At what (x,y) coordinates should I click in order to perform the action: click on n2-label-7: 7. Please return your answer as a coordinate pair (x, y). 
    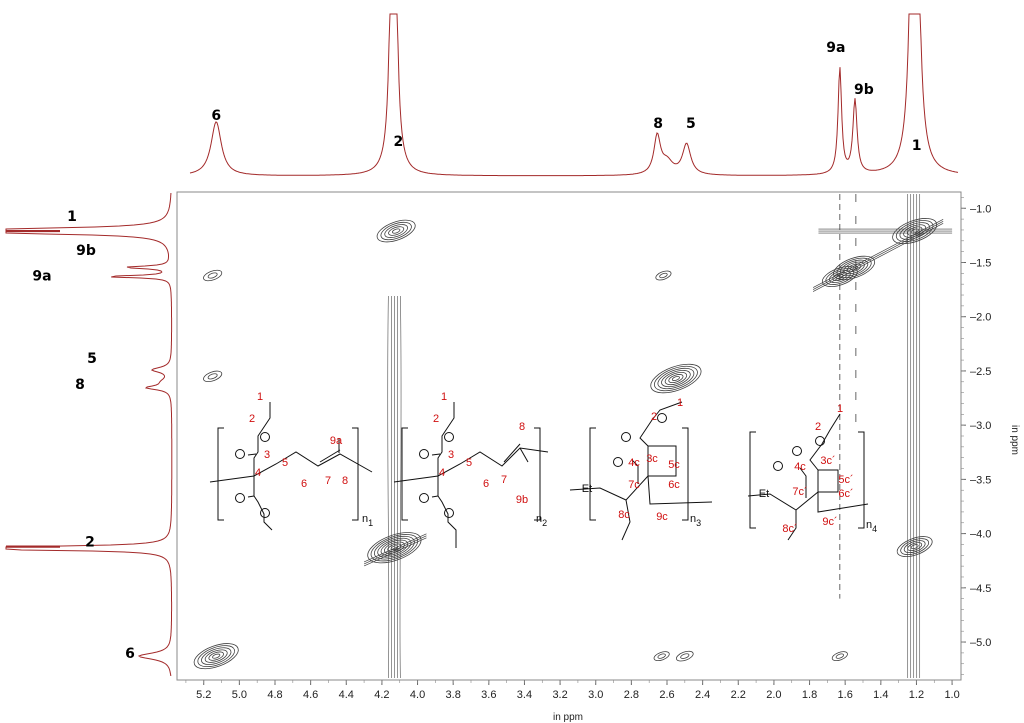
    Looking at the image, I should click on (504, 480).